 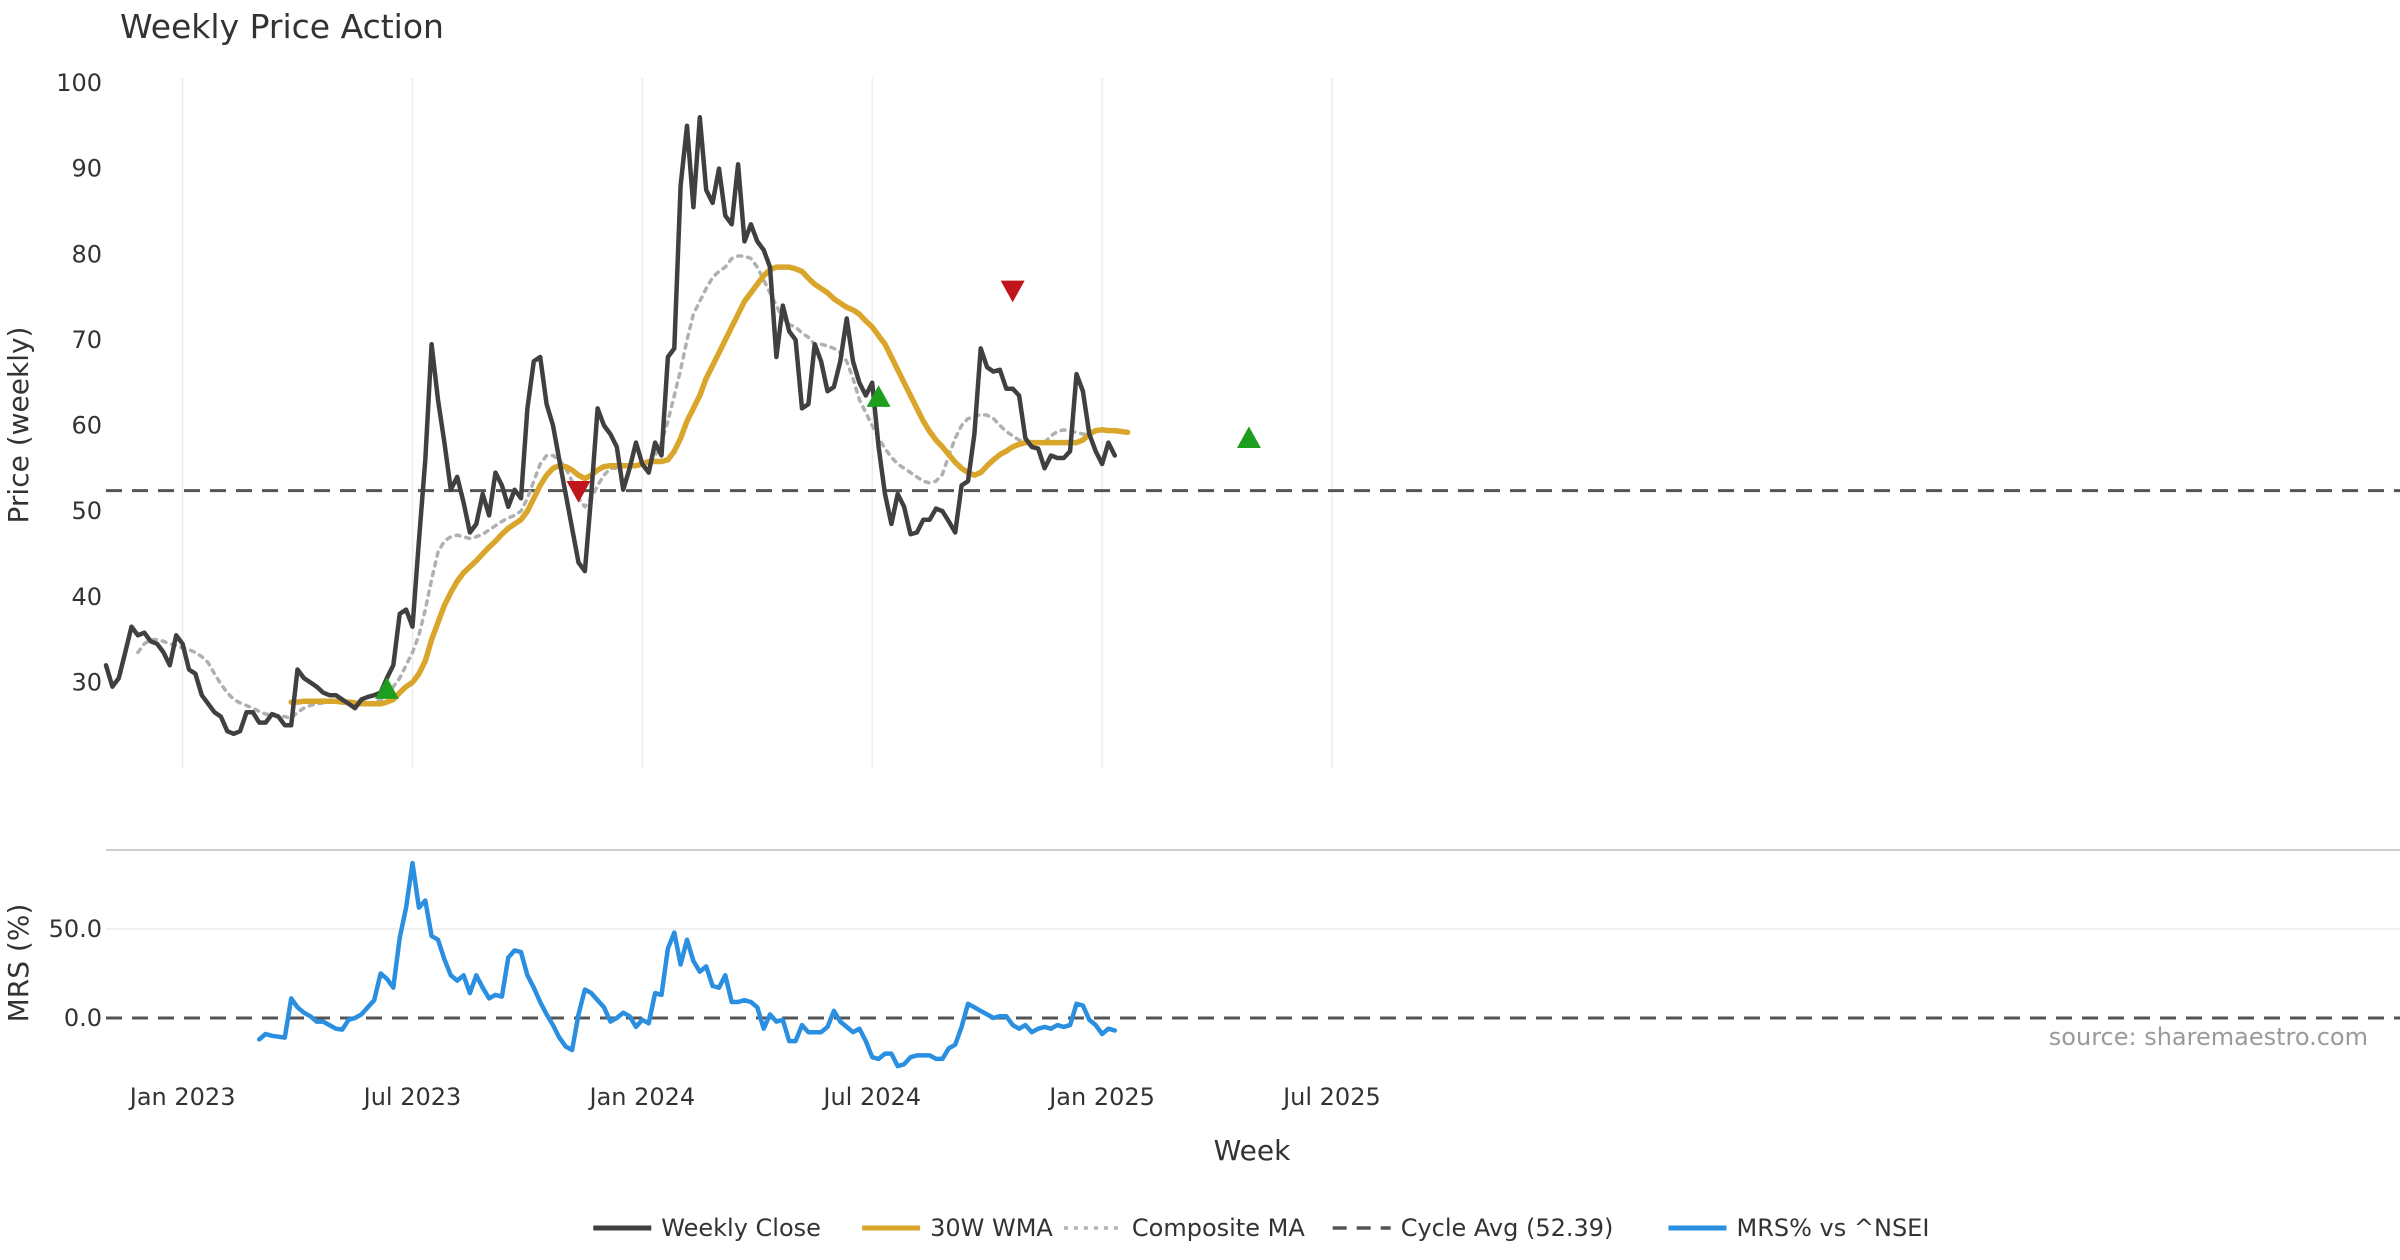 What do you see at coordinates (86, 597) in the screenshot?
I see `price-y-tick-label: 40` at bounding box center [86, 597].